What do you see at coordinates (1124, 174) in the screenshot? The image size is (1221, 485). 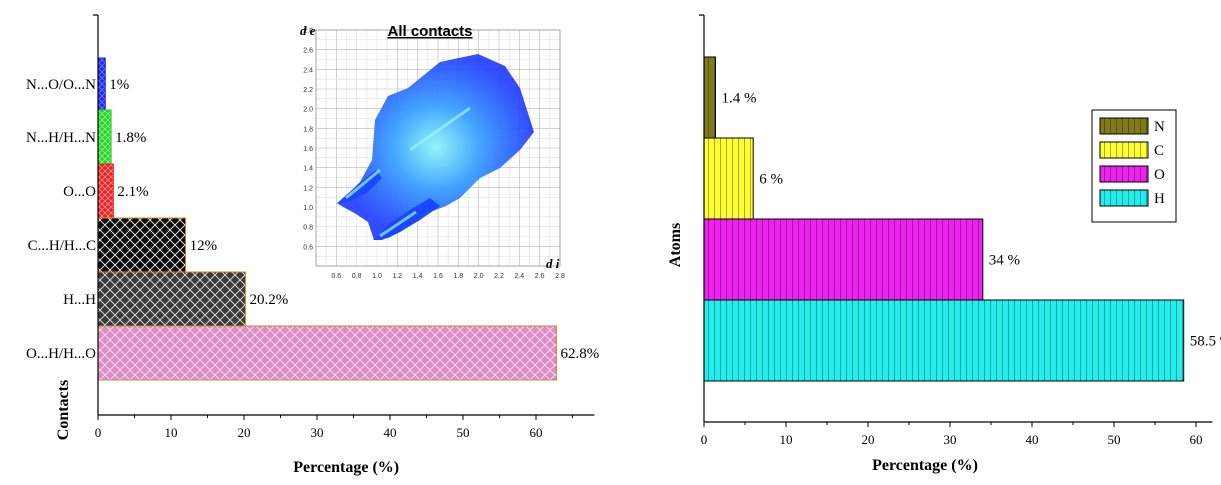 I see `legend-swatch-o` at bounding box center [1124, 174].